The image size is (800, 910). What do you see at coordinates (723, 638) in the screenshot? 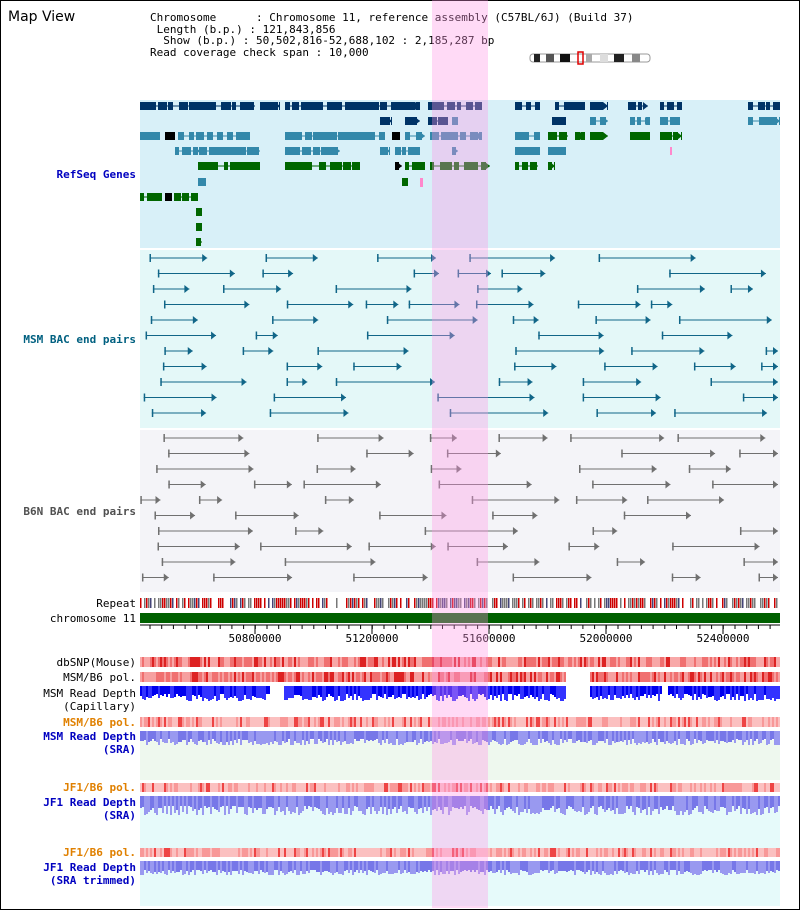
I see `axis-tick-label: 52400000` at bounding box center [723, 638].